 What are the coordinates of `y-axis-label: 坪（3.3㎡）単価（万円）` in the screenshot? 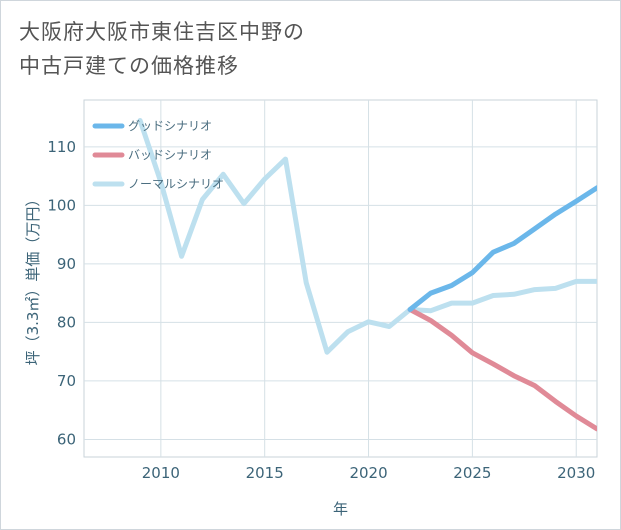 It's located at (33, 279).